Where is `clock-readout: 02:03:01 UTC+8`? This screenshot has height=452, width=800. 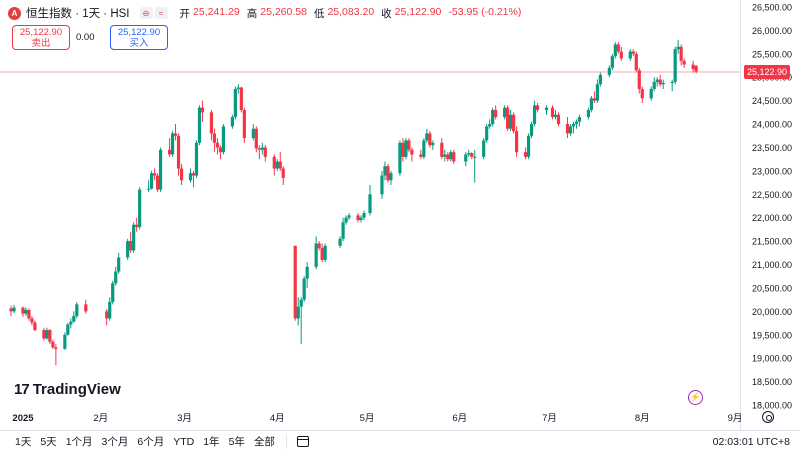
clock-readout: 02:03:01 UTC+8 is located at coordinates (751, 442).